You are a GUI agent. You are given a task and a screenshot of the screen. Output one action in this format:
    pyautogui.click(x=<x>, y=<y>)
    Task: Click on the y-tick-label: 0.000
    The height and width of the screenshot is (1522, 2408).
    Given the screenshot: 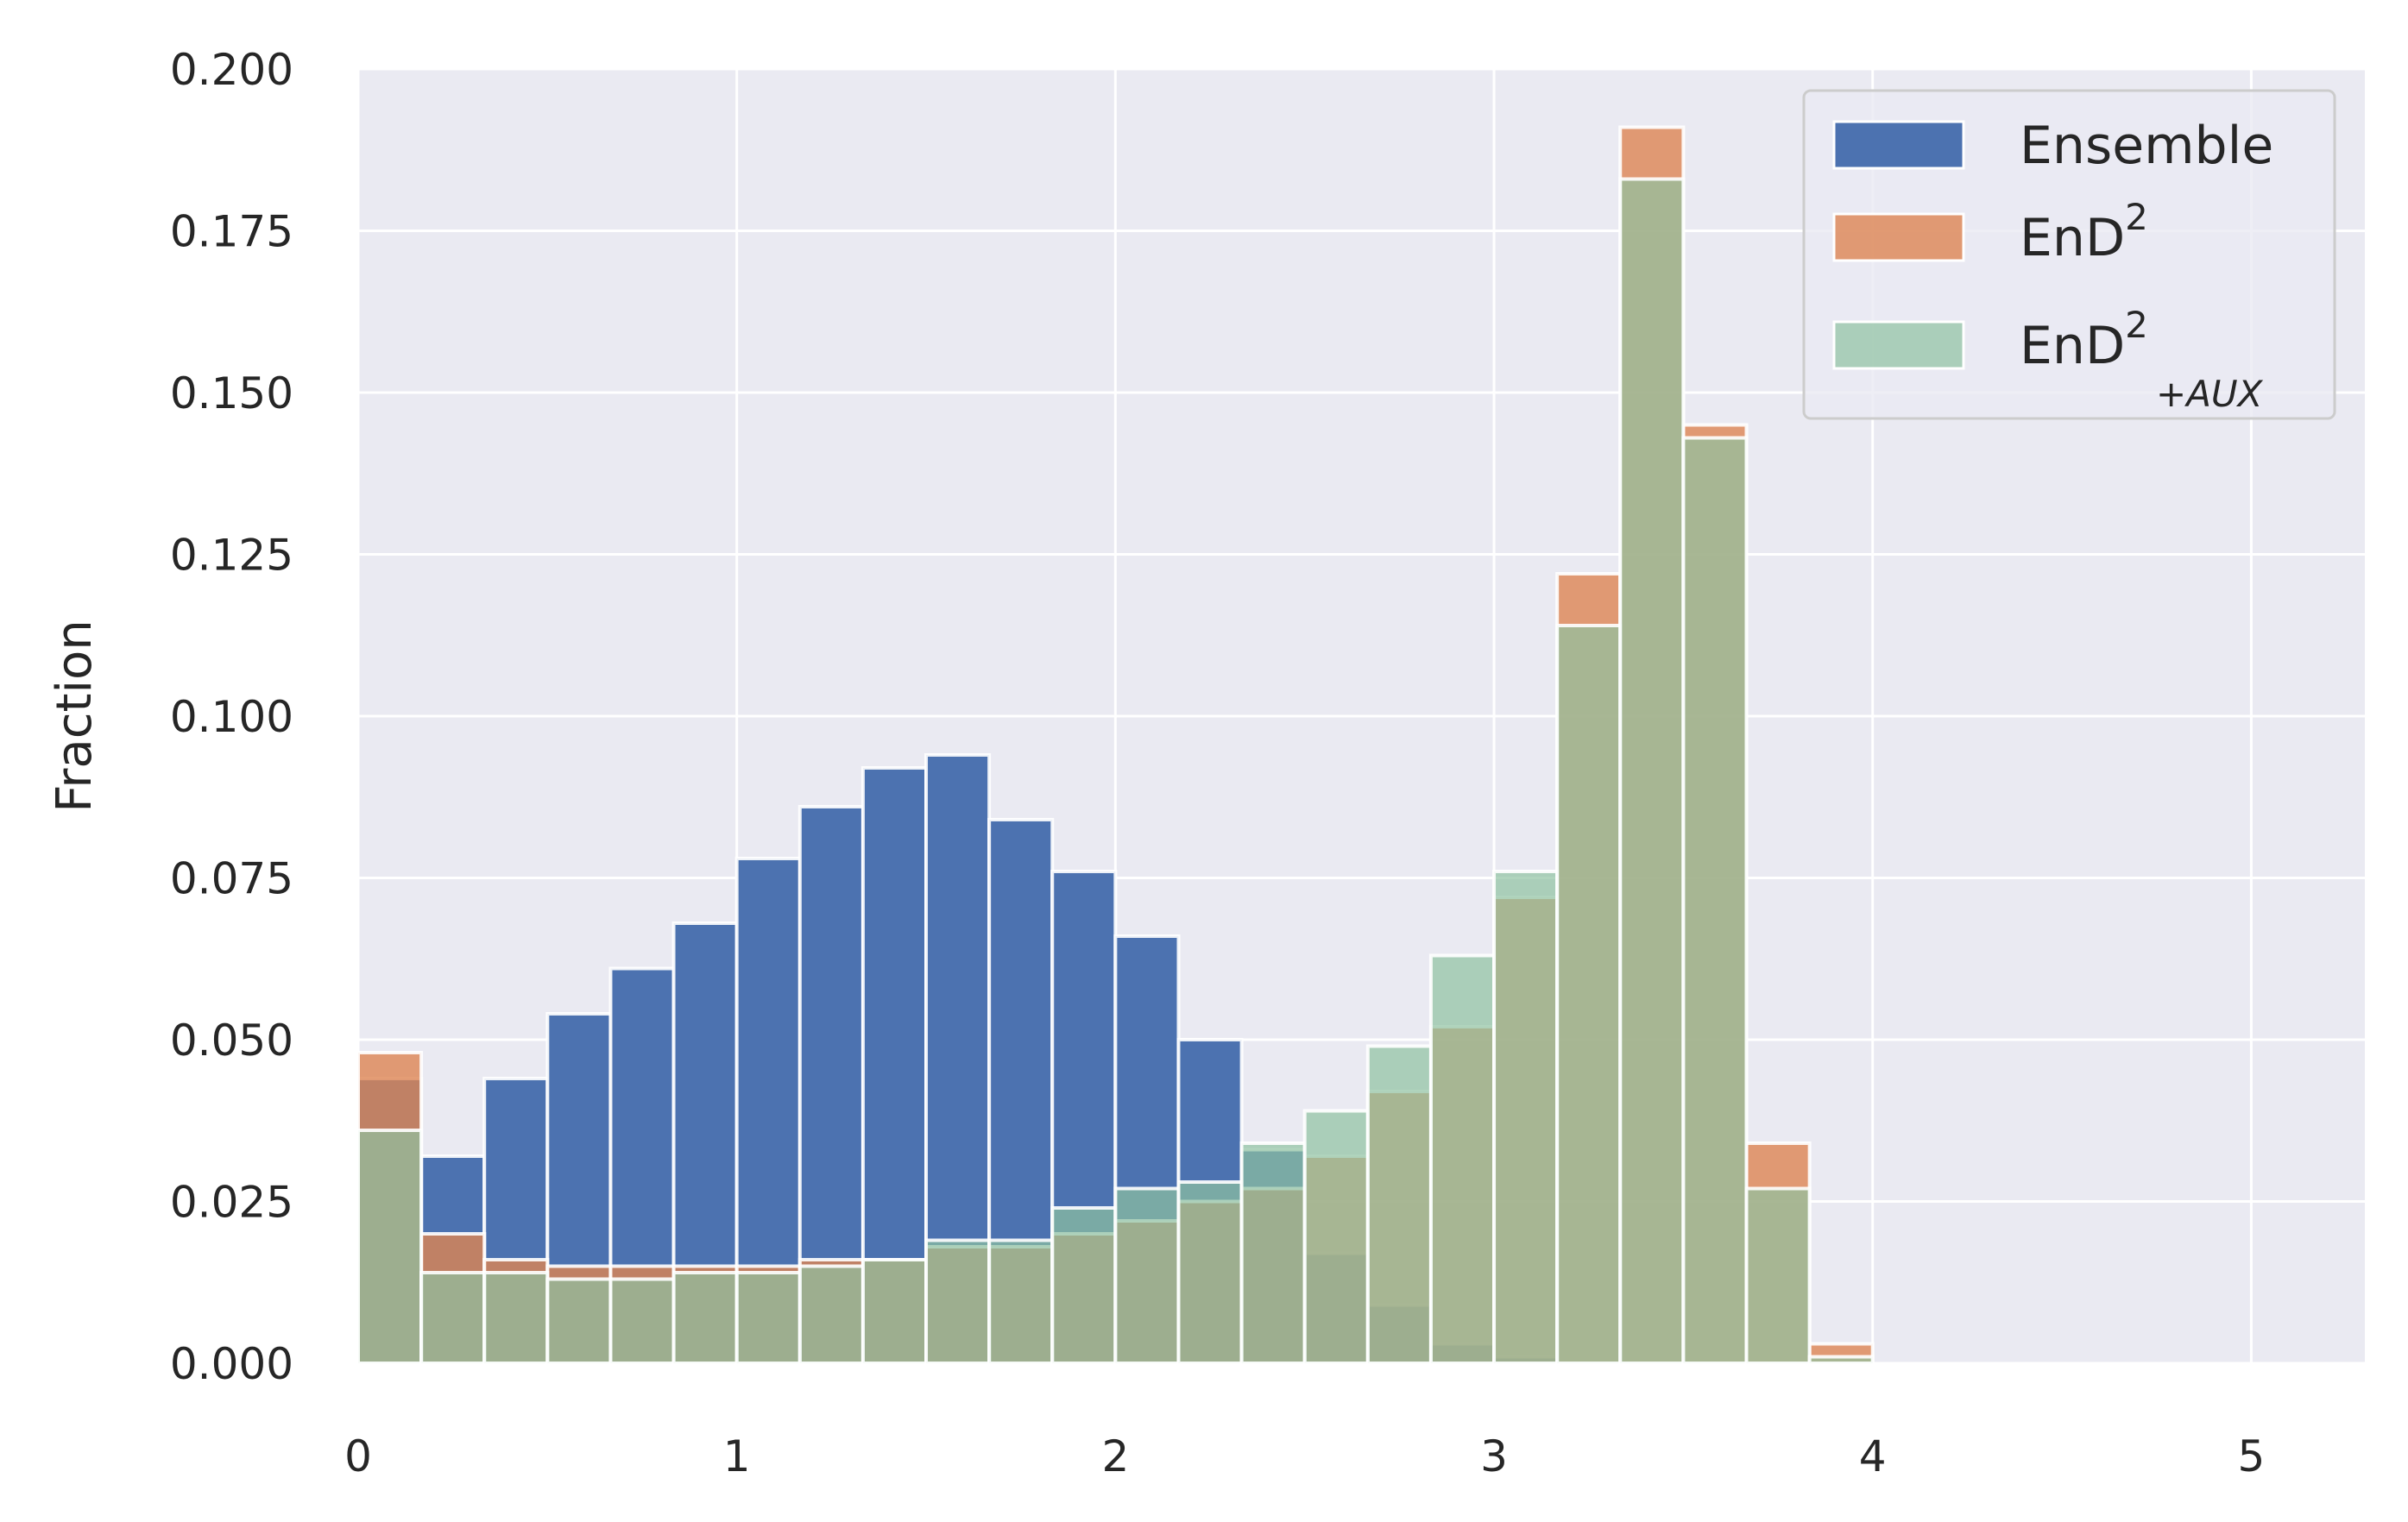 What is the action you would take?
    pyautogui.click(x=231, y=1364)
    